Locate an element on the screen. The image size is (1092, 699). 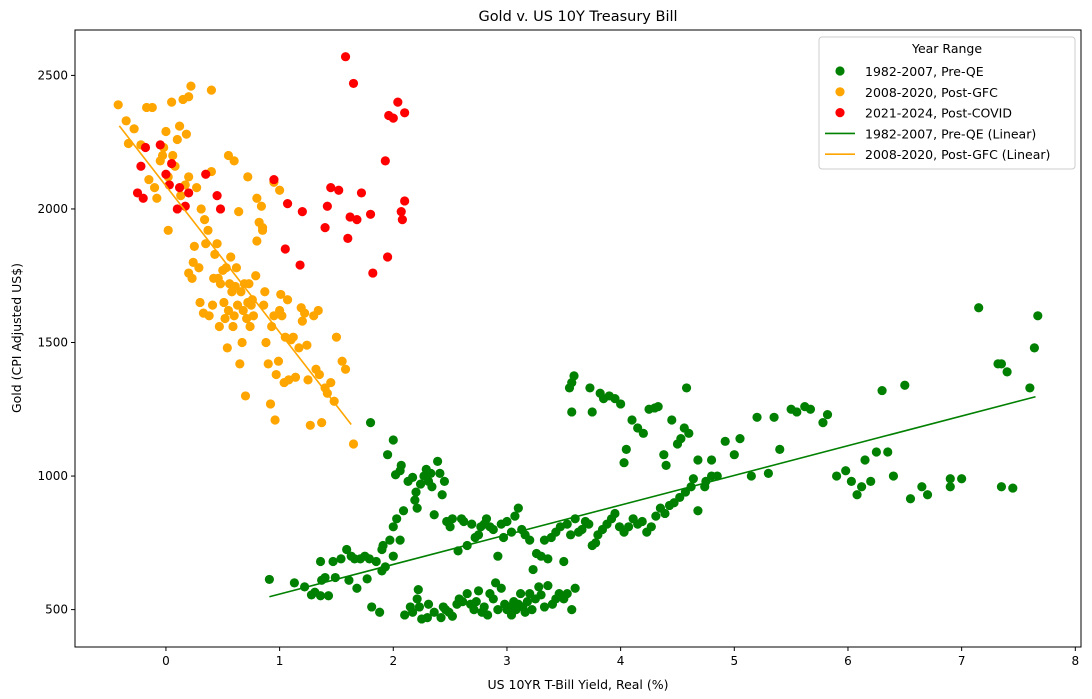
x-tick-label: 4 is located at coordinates (621, 661).